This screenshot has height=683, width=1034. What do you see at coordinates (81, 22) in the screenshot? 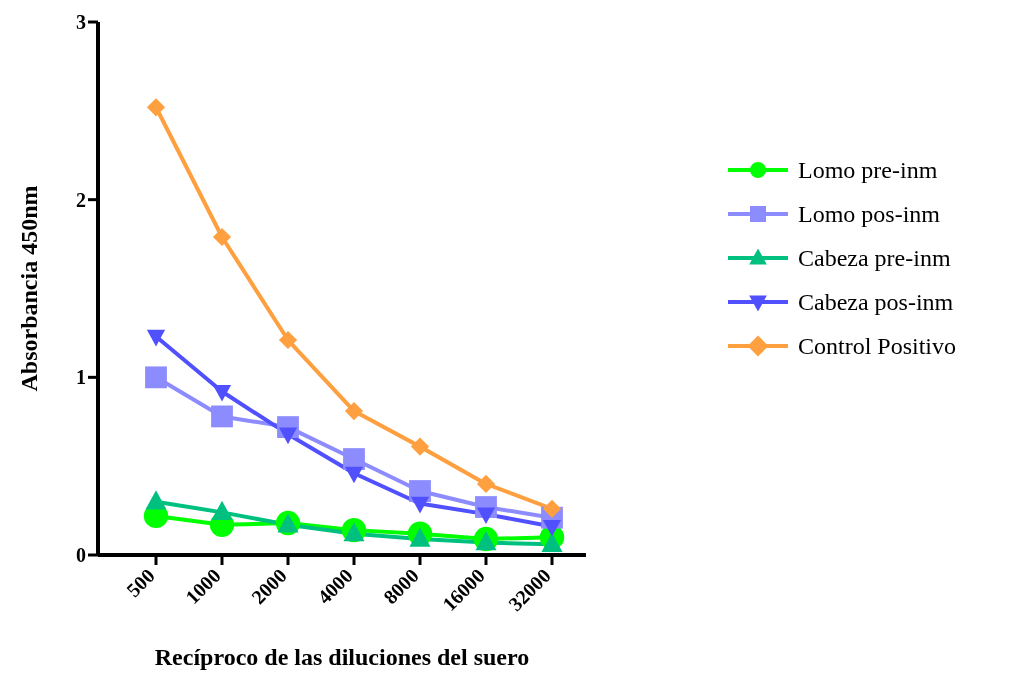
I see `y-tick-label: 3` at bounding box center [81, 22].